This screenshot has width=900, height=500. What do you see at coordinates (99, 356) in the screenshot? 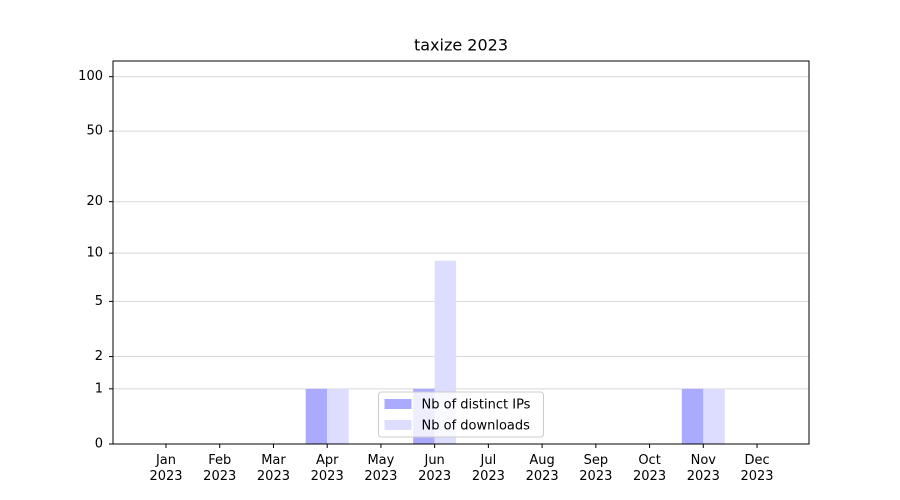
I see `y-tick-label: 2` at bounding box center [99, 356].